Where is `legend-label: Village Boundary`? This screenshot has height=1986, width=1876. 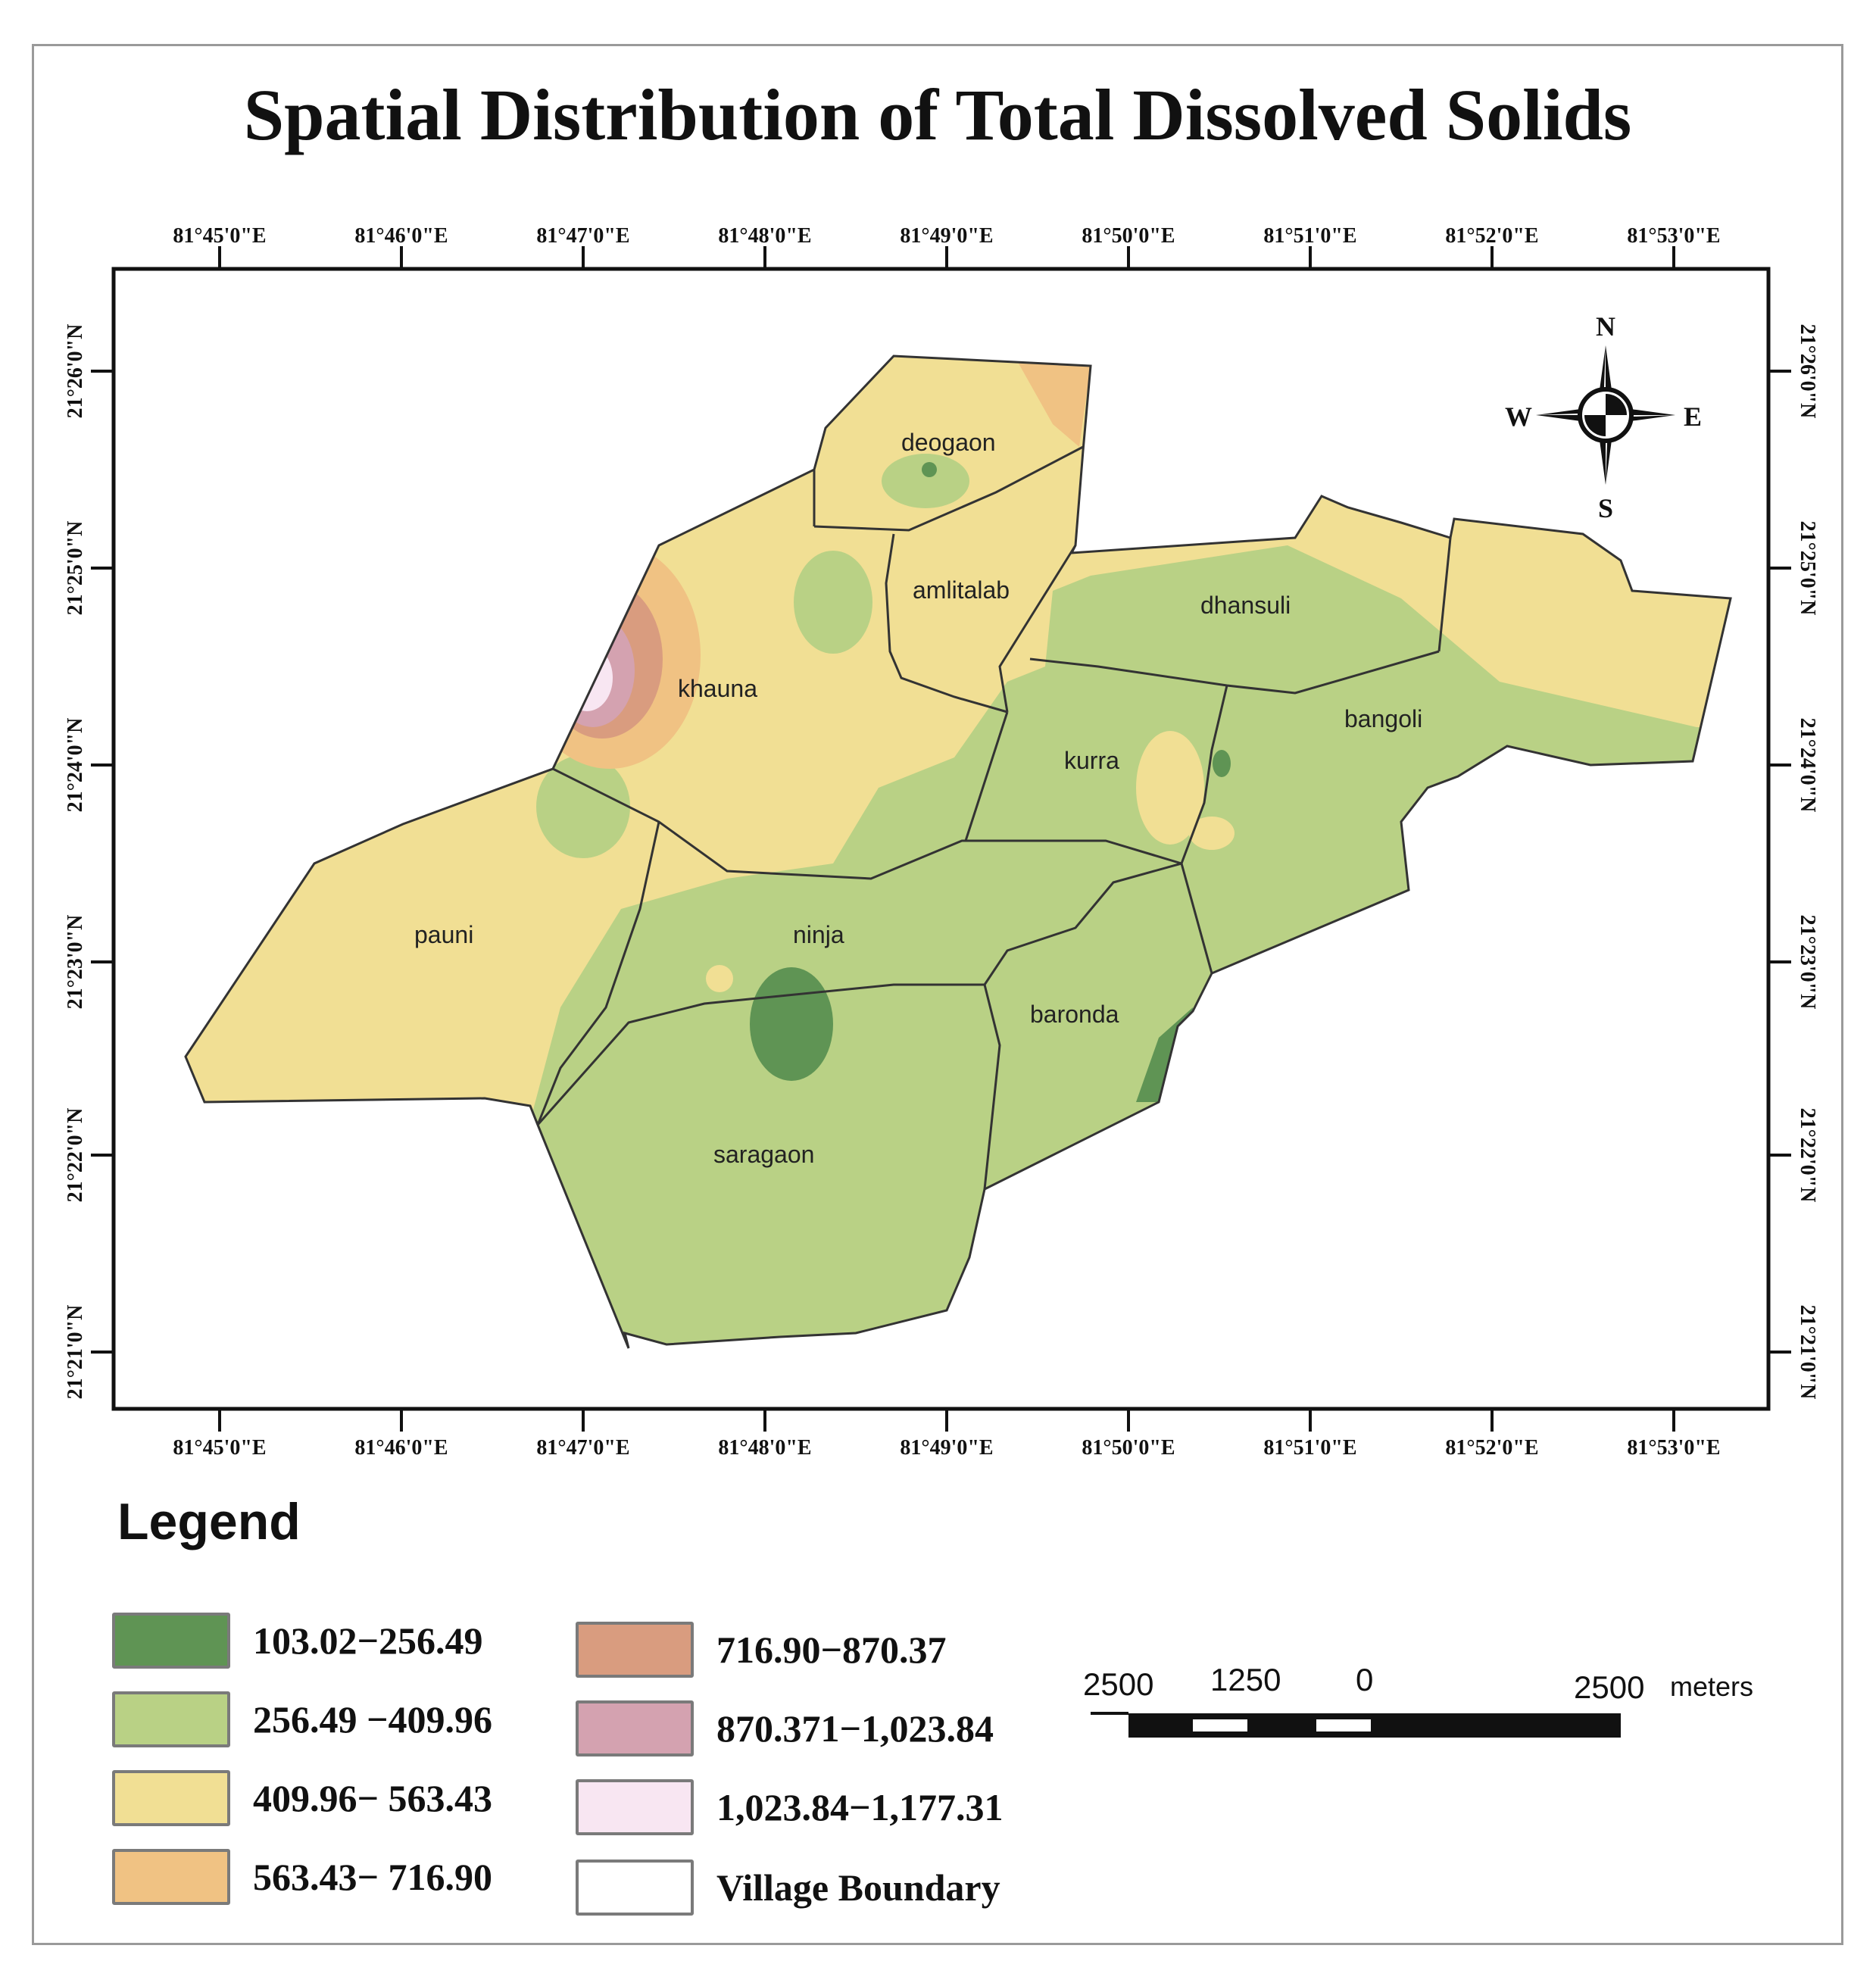
legend-label: Village Boundary is located at coordinates (858, 1887).